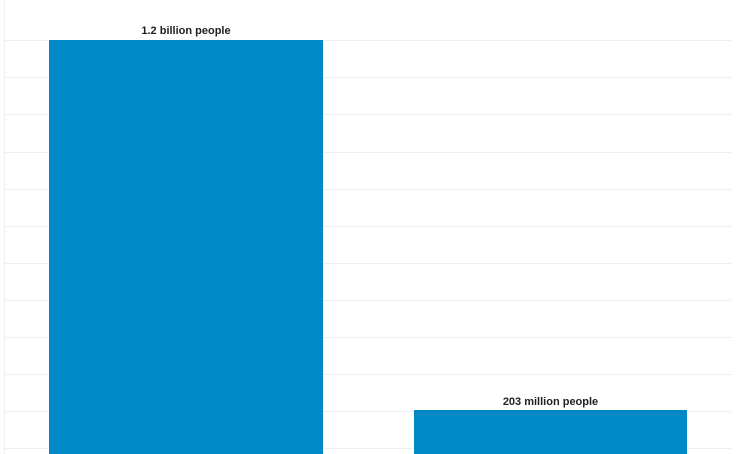 The height and width of the screenshot is (454, 736). What do you see at coordinates (4, 227) in the screenshot?
I see `y-axis-line` at bounding box center [4, 227].